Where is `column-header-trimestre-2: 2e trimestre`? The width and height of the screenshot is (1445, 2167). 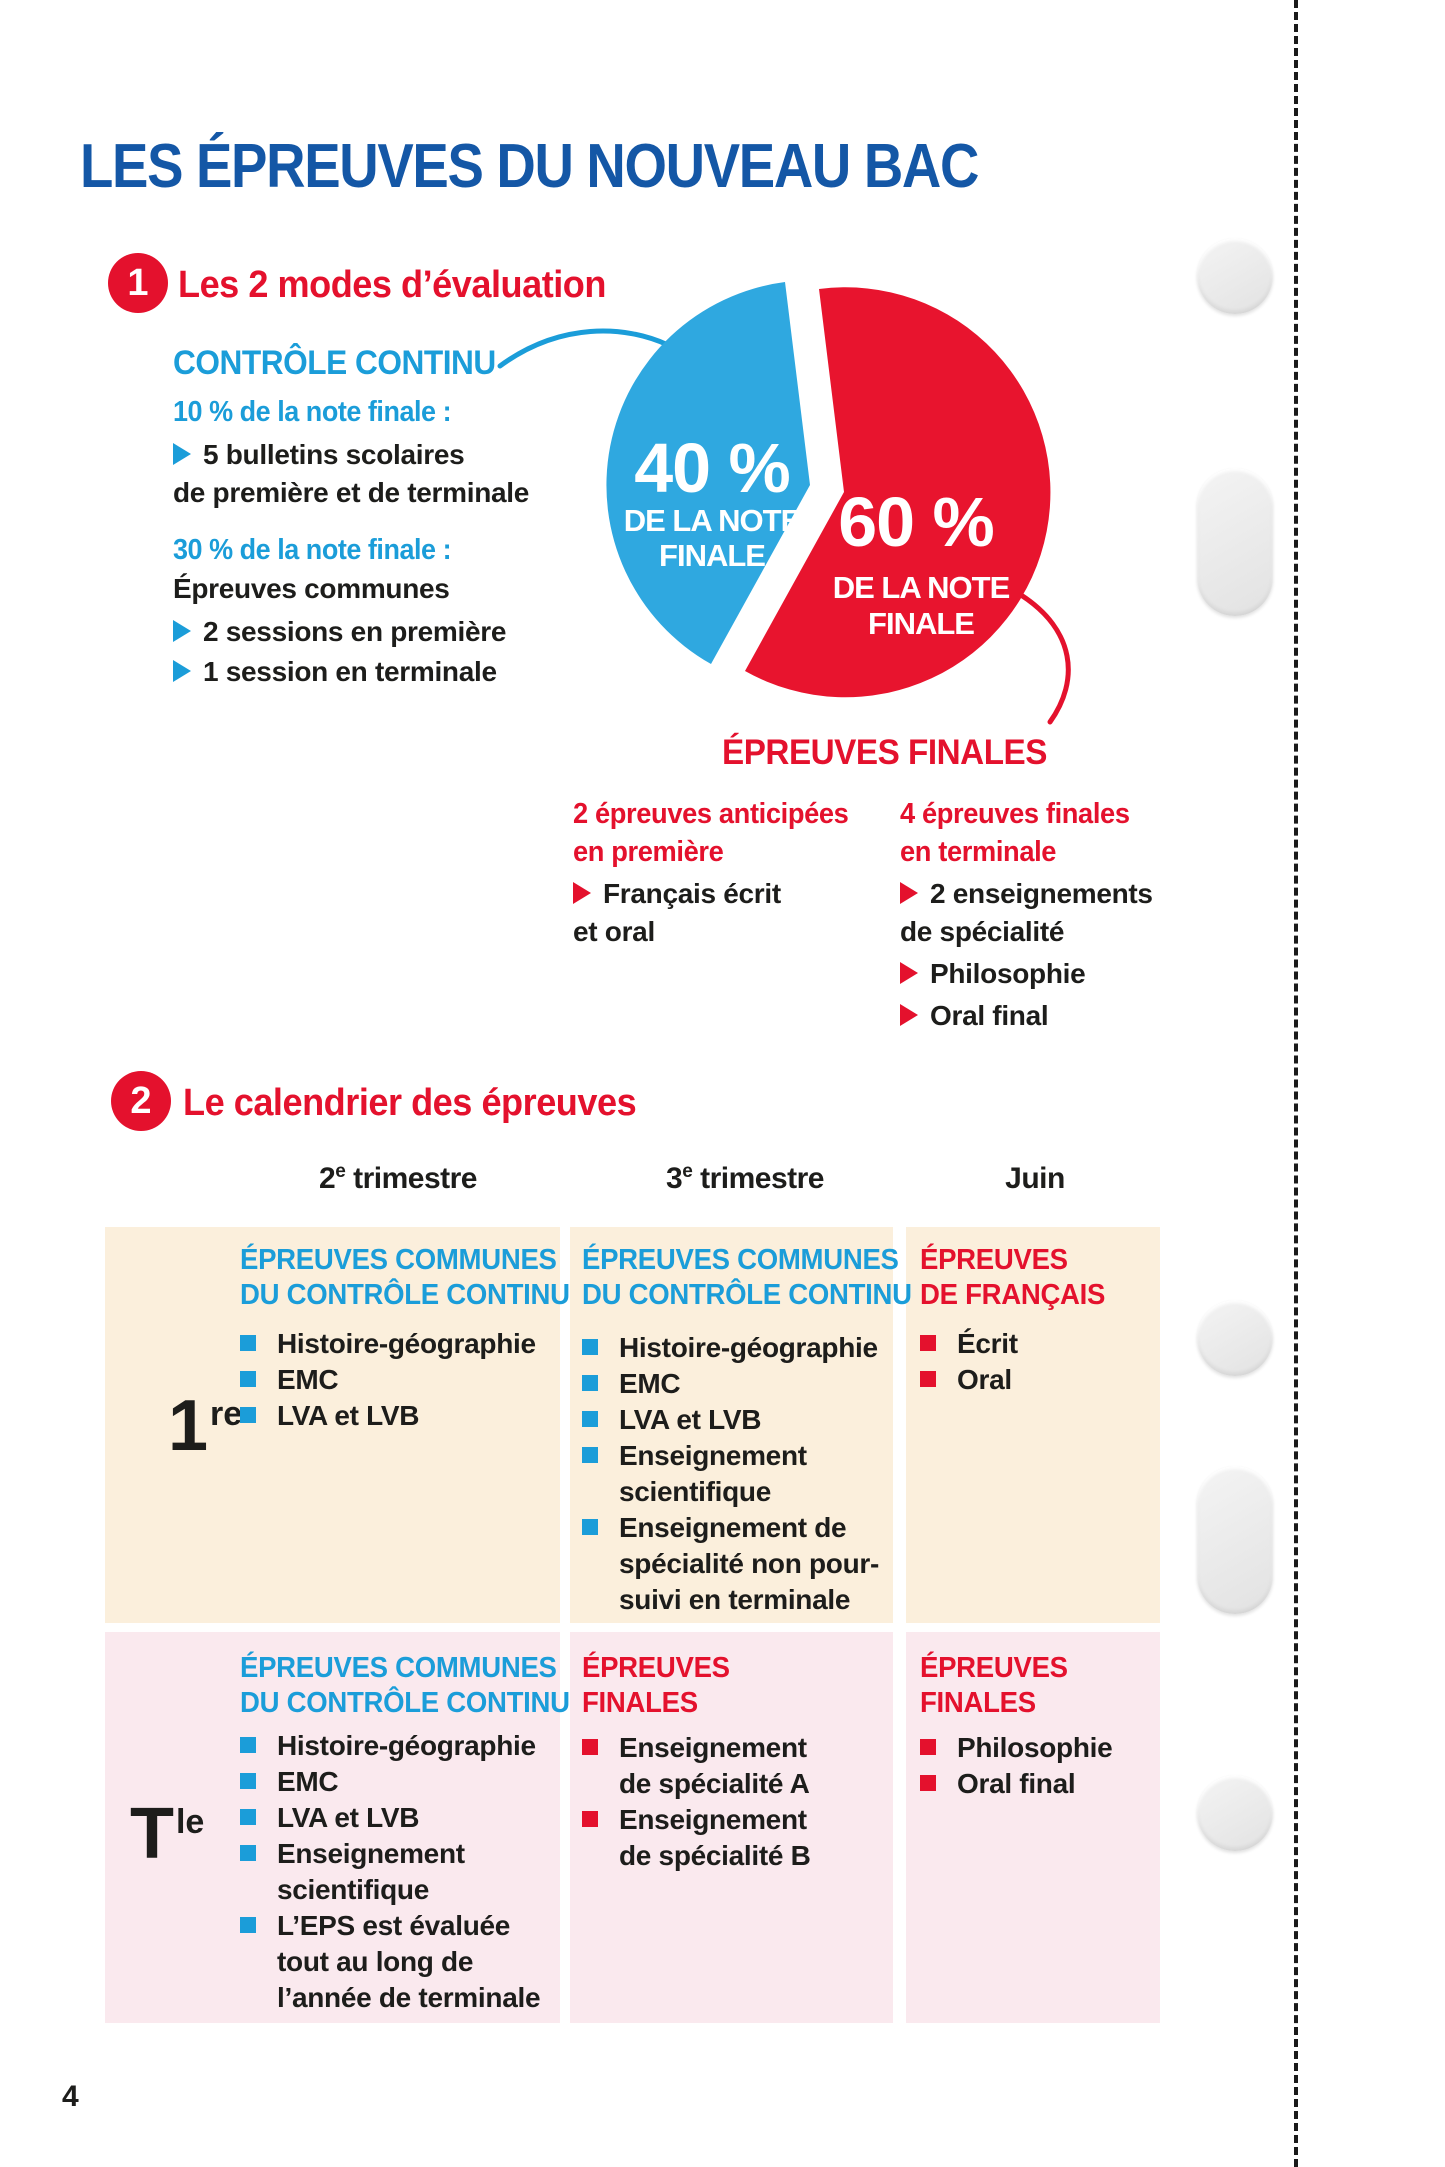 column-header-trimestre-2: 2e trimestre is located at coordinates (398, 1178).